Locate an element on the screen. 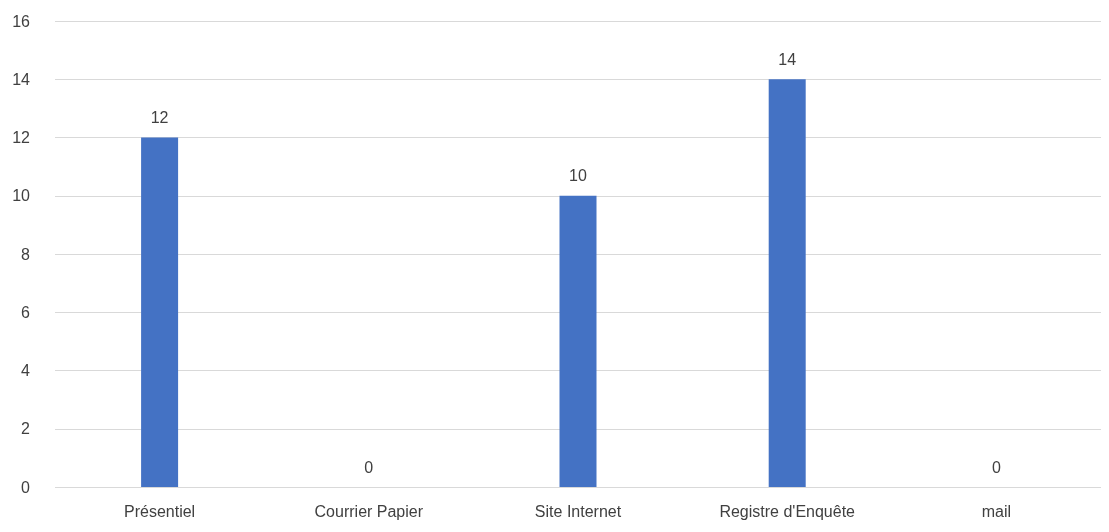 This screenshot has height=532, width=1109. y-tick-label: 12 is located at coordinates (21, 137).